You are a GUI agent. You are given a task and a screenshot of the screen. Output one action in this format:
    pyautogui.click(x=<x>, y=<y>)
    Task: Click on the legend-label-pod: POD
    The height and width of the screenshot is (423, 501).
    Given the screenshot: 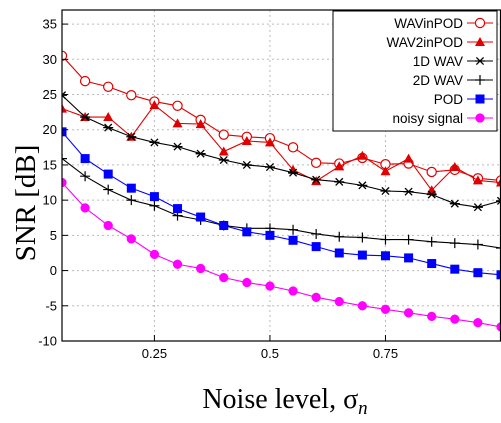 What is the action you would take?
    pyautogui.click(x=449, y=99)
    